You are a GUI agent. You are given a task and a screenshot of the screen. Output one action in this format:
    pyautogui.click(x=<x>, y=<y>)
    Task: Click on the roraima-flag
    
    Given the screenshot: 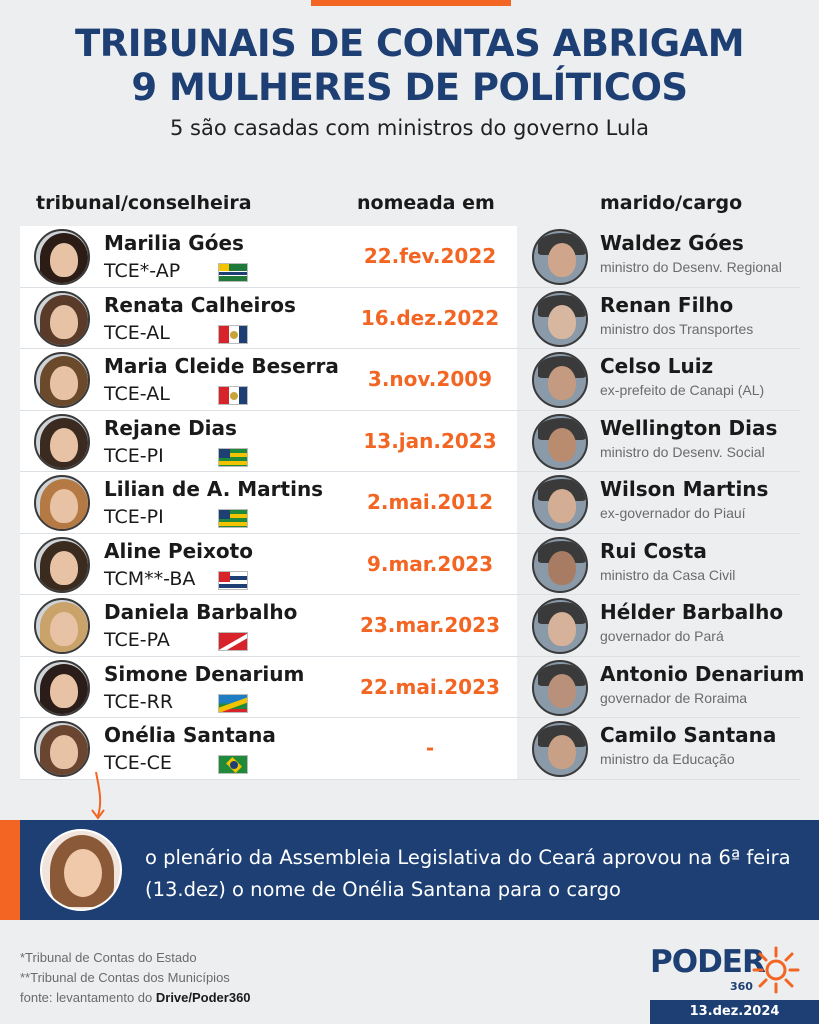 What is the action you would take?
    pyautogui.click(x=233, y=703)
    